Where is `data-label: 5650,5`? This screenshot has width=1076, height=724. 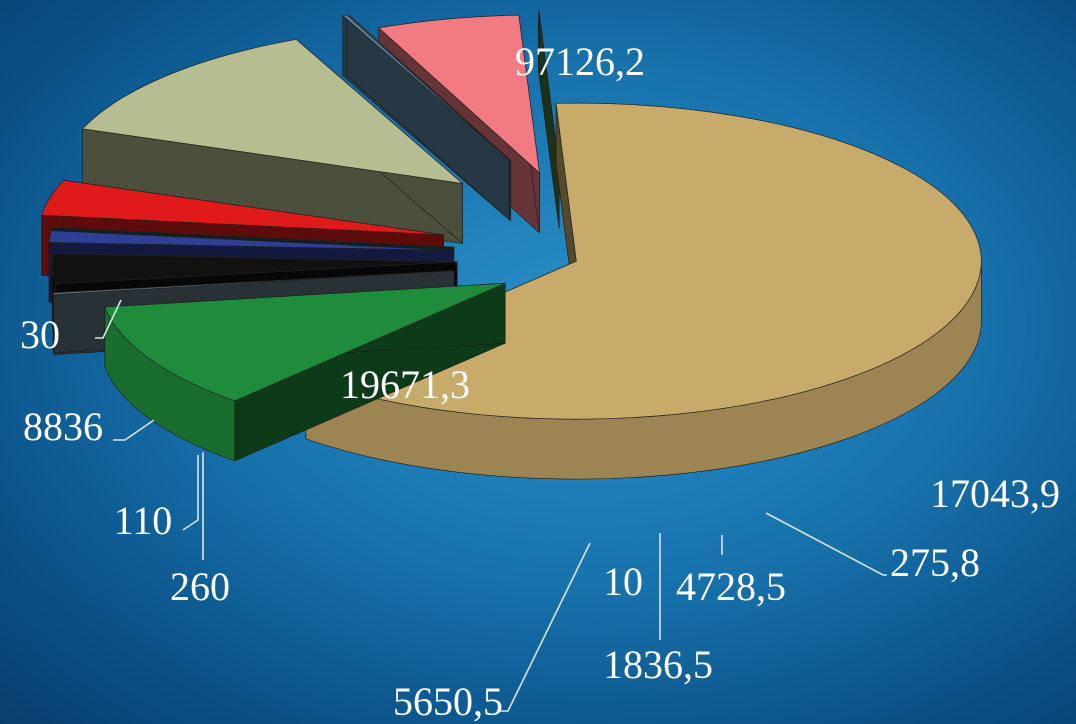
data-label: 5650,5 is located at coordinates (448, 701).